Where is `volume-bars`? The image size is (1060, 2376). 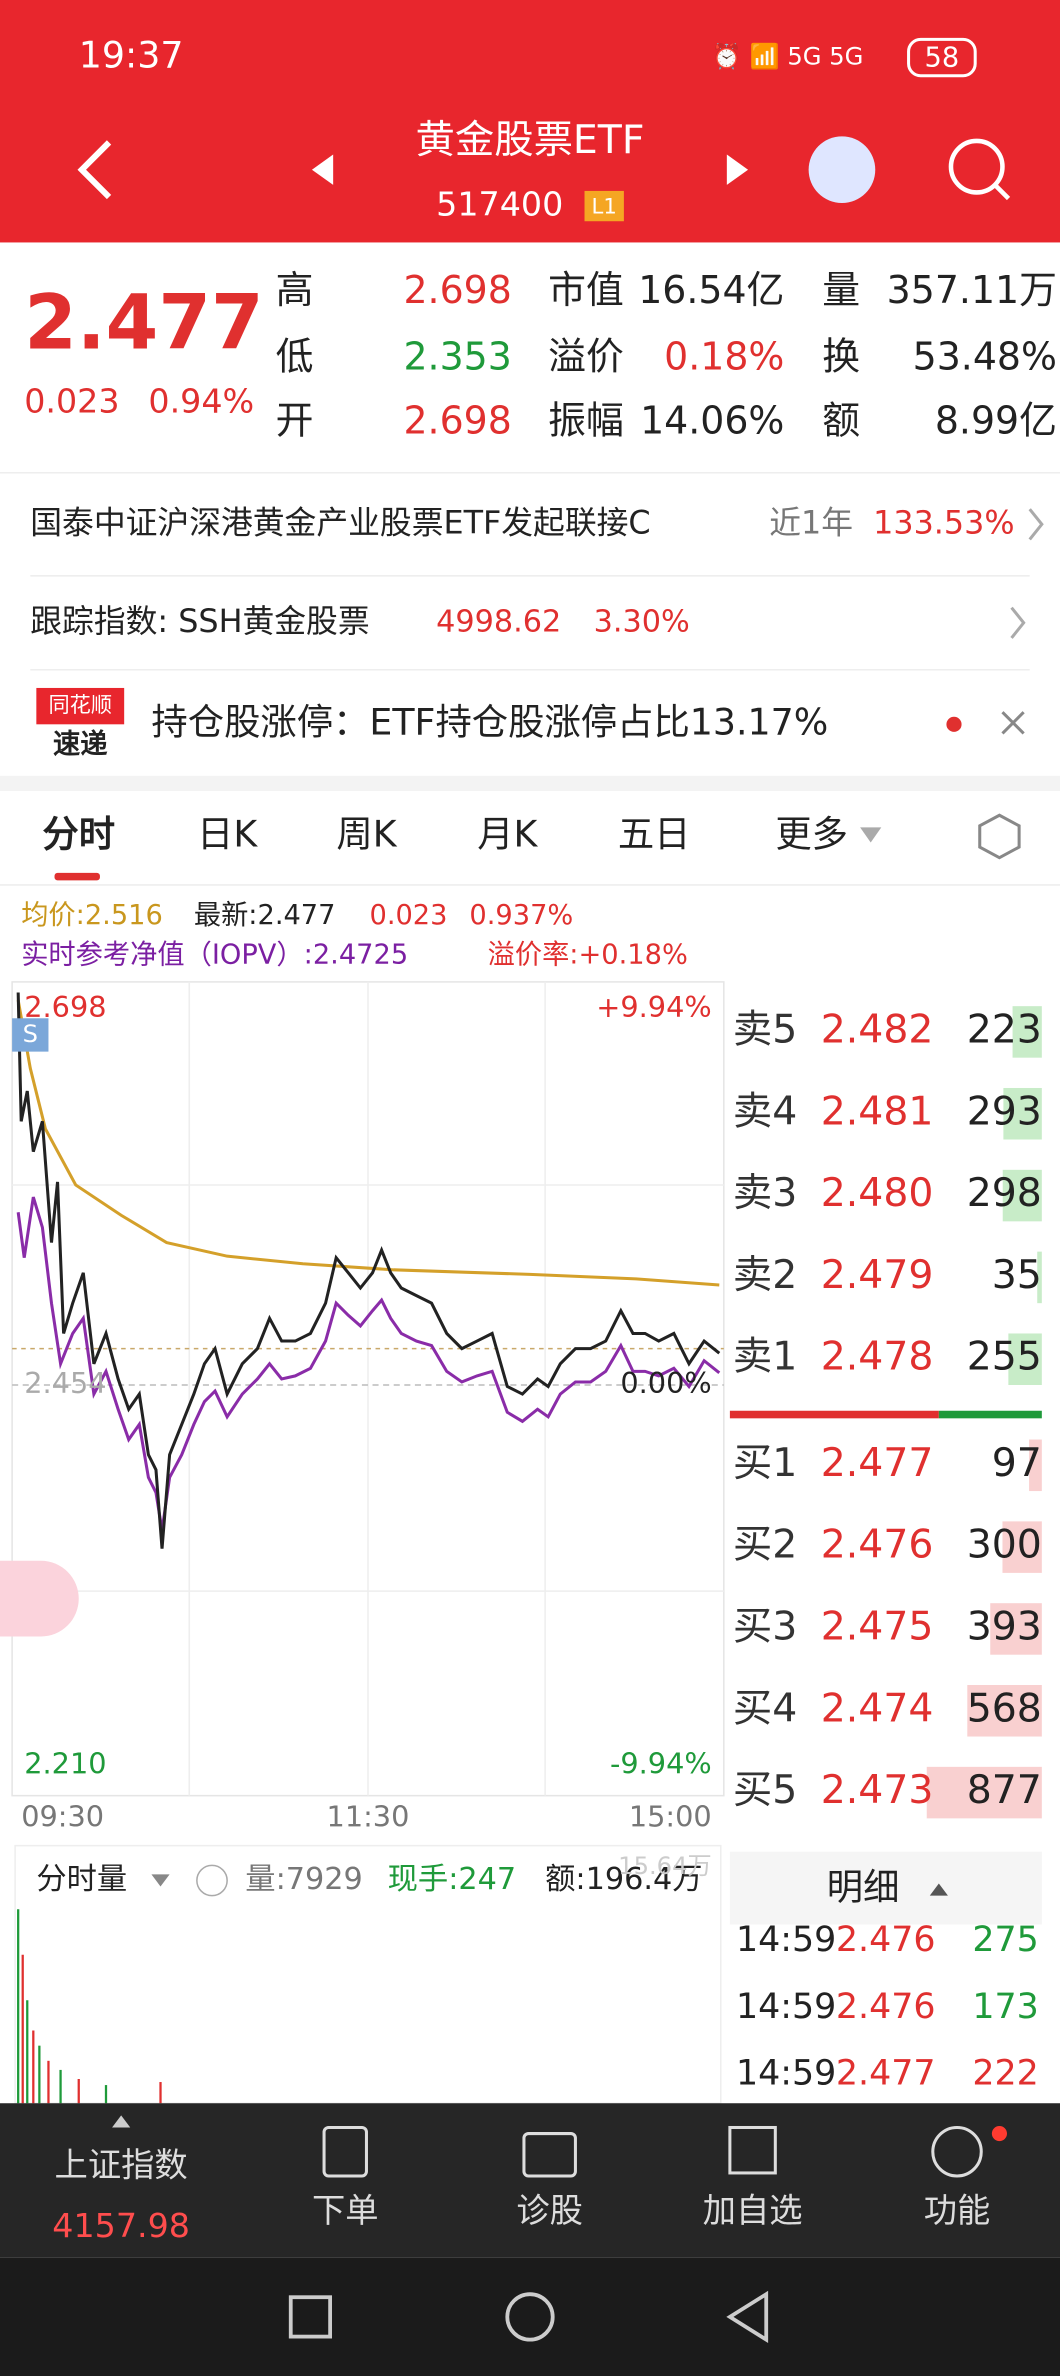 volume-bars is located at coordinates (89, 2006).